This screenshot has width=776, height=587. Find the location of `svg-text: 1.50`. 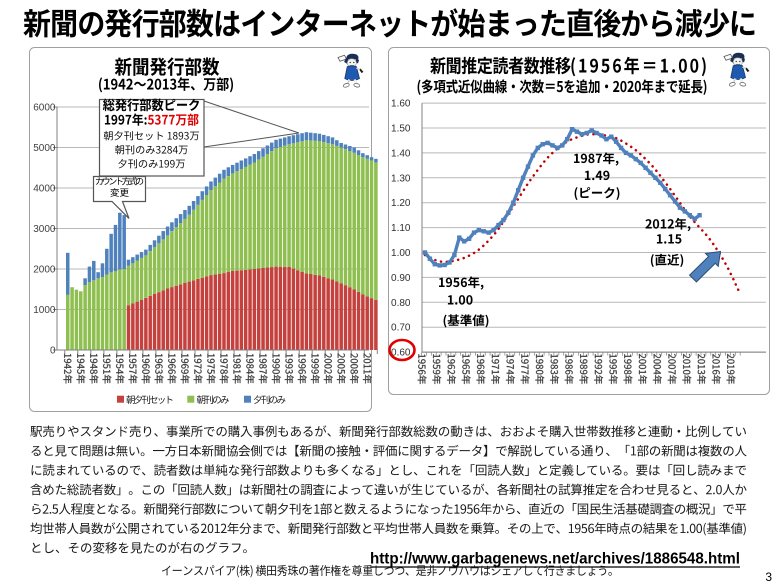

svg-text: 1.50 is located at coordinates (401, 129).